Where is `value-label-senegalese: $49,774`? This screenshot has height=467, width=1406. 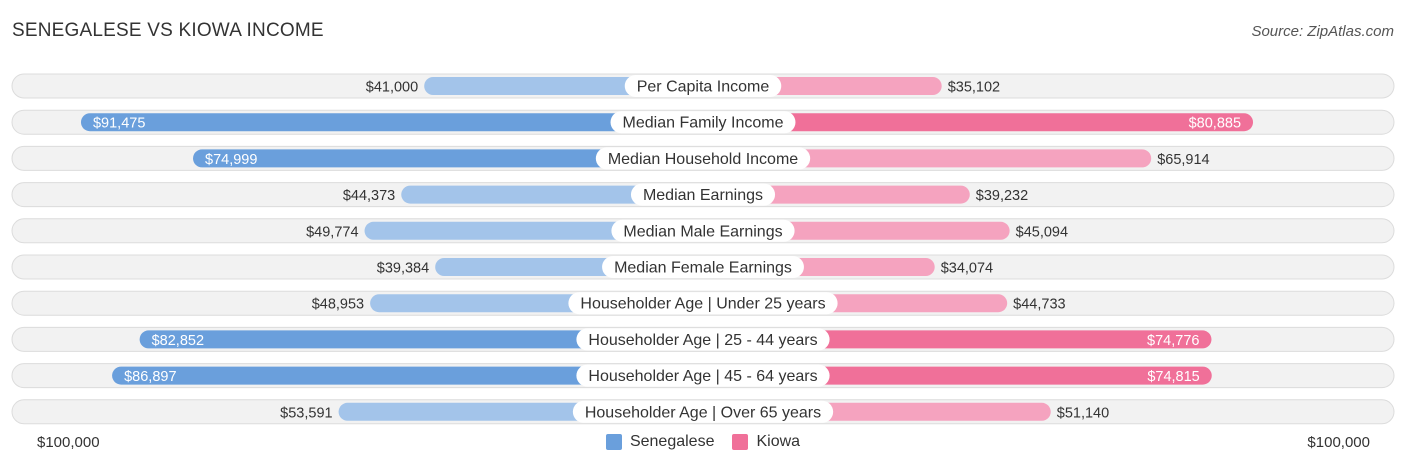
value-label-senegalese: $49,774 is located at coordinates (332, 232).